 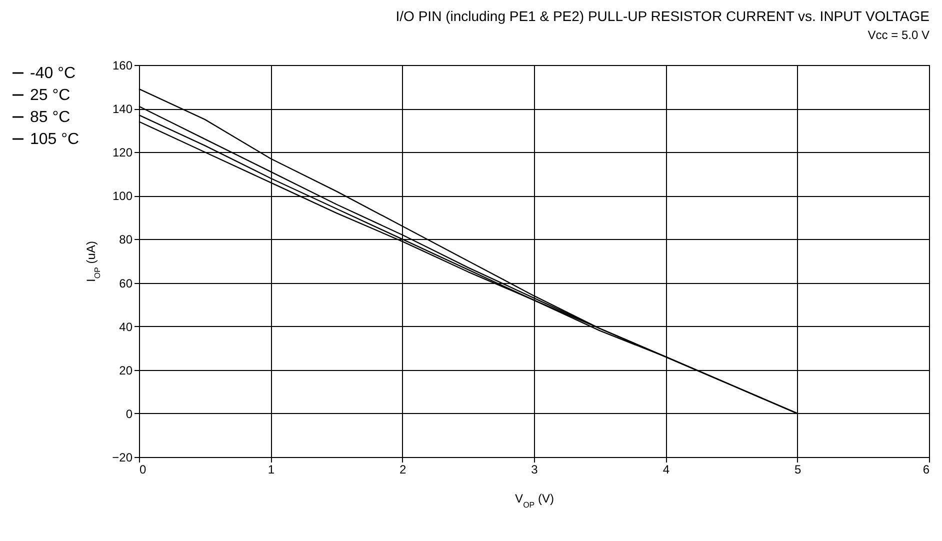 What do you see at coordinates (534, 500) in the screenshot?
I see `x-axis-title: V$_{OP}$ (V)` at bounding box center [534, 500].